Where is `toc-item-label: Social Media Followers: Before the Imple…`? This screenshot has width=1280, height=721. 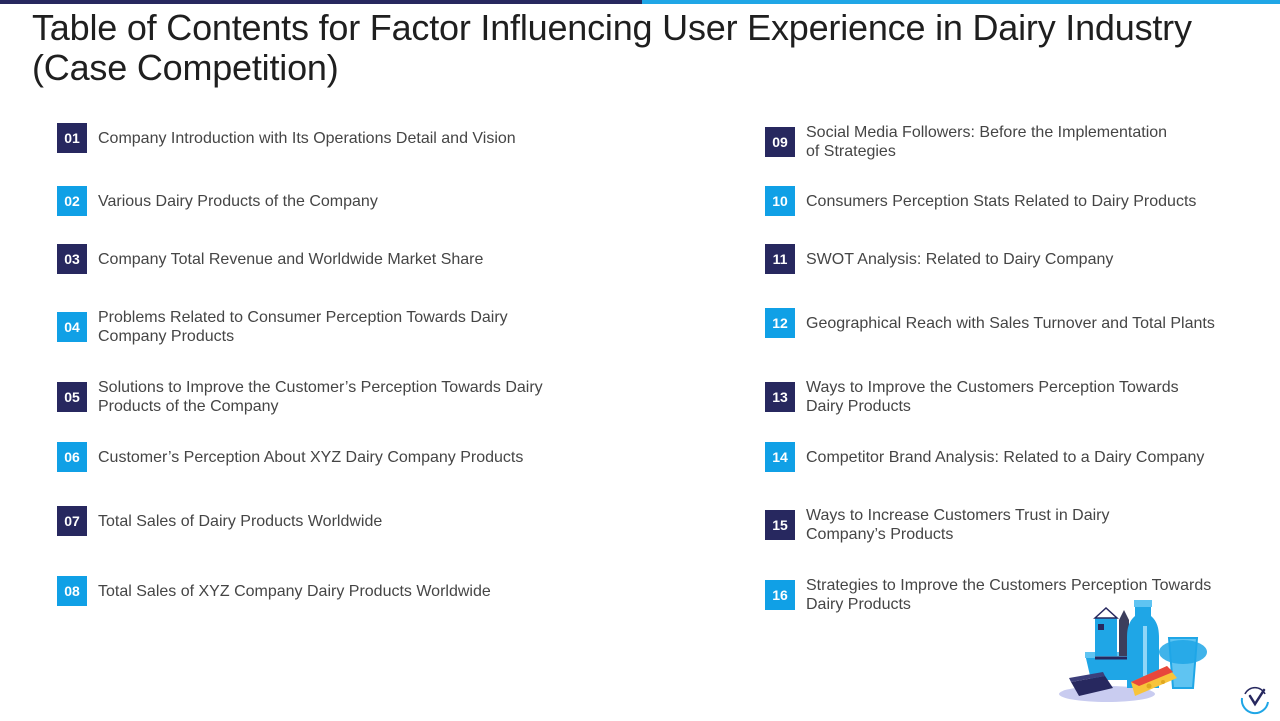 toc-item-label: Social Media Followers: Before the Imple… is located at coordinates (987, 142).